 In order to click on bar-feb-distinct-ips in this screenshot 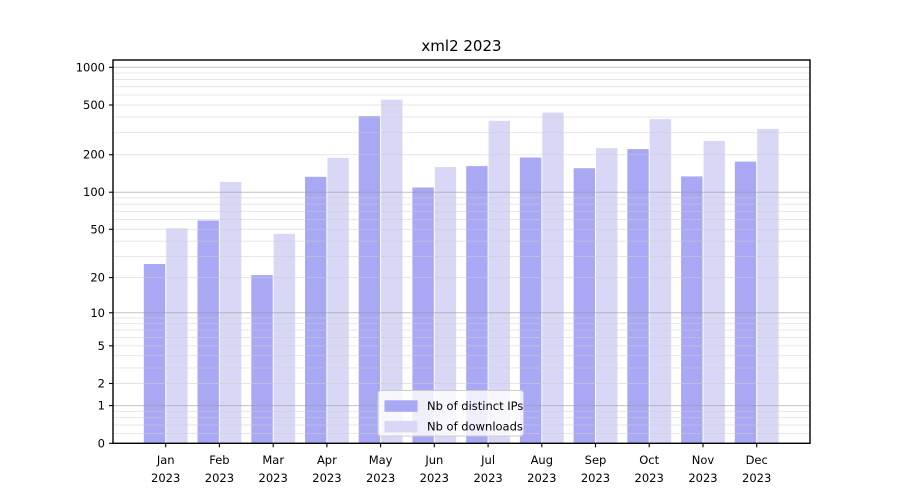, I will do `click(208, 332)`.